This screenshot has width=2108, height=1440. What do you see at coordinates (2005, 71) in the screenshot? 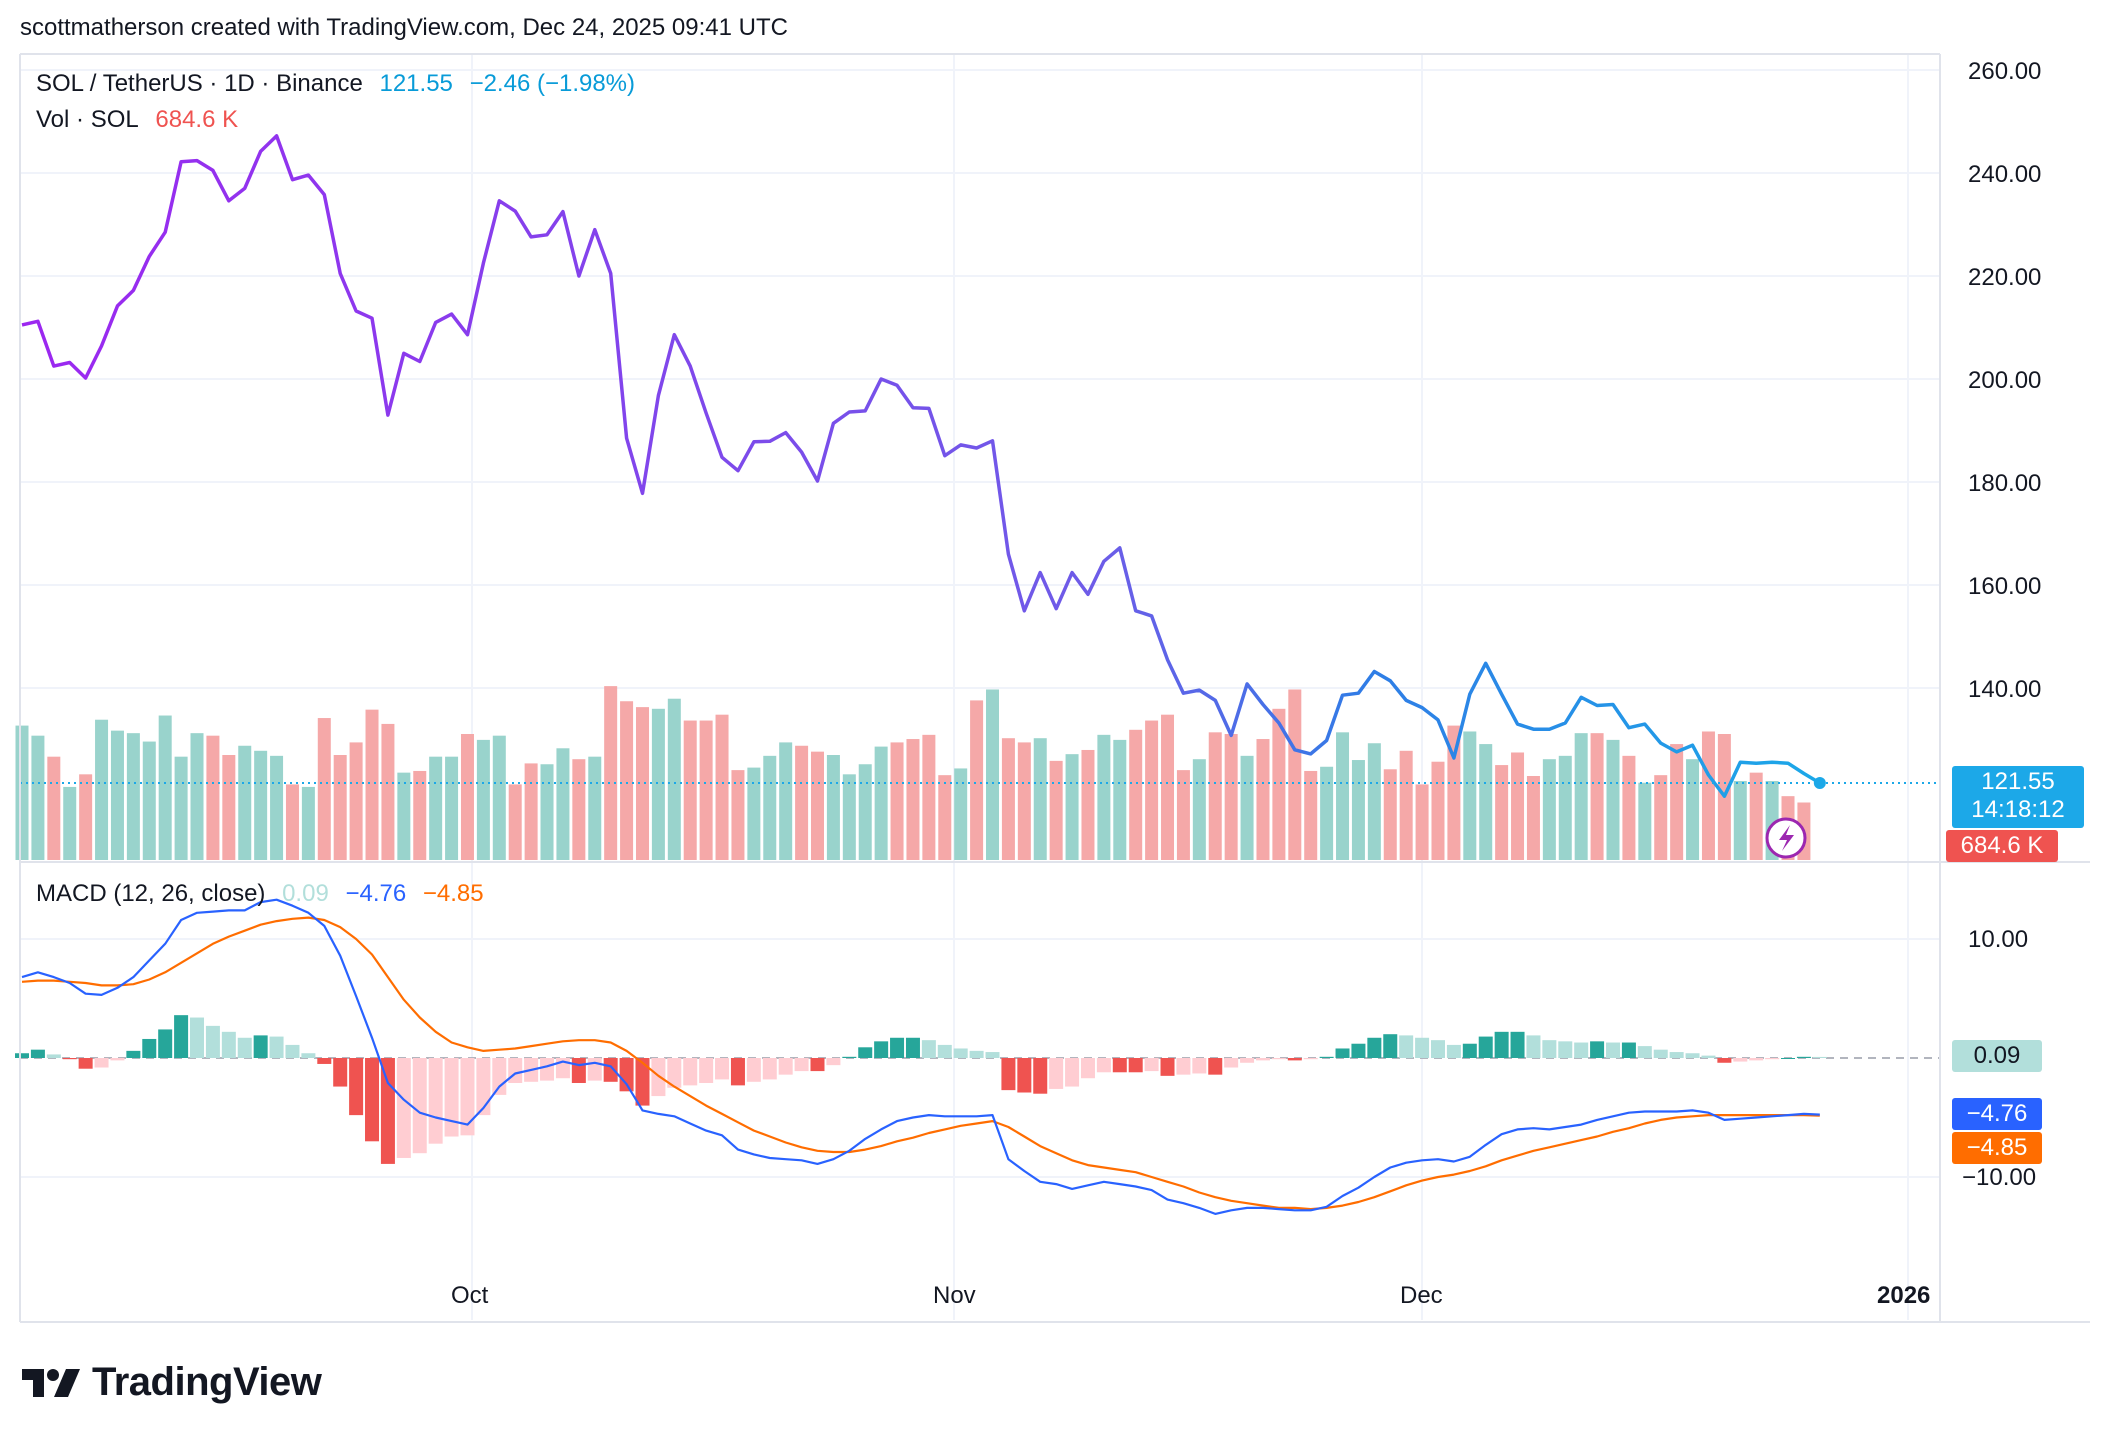
I see `price-tick: 260.00` at bounding box center [2005, 71].